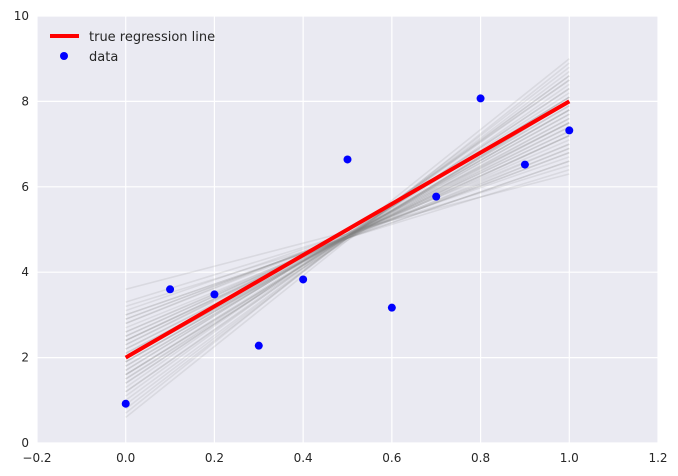  Describe the element at coordinates (569, 458) in the screenshot. I see `x-tick-label: 1.0` at that location.